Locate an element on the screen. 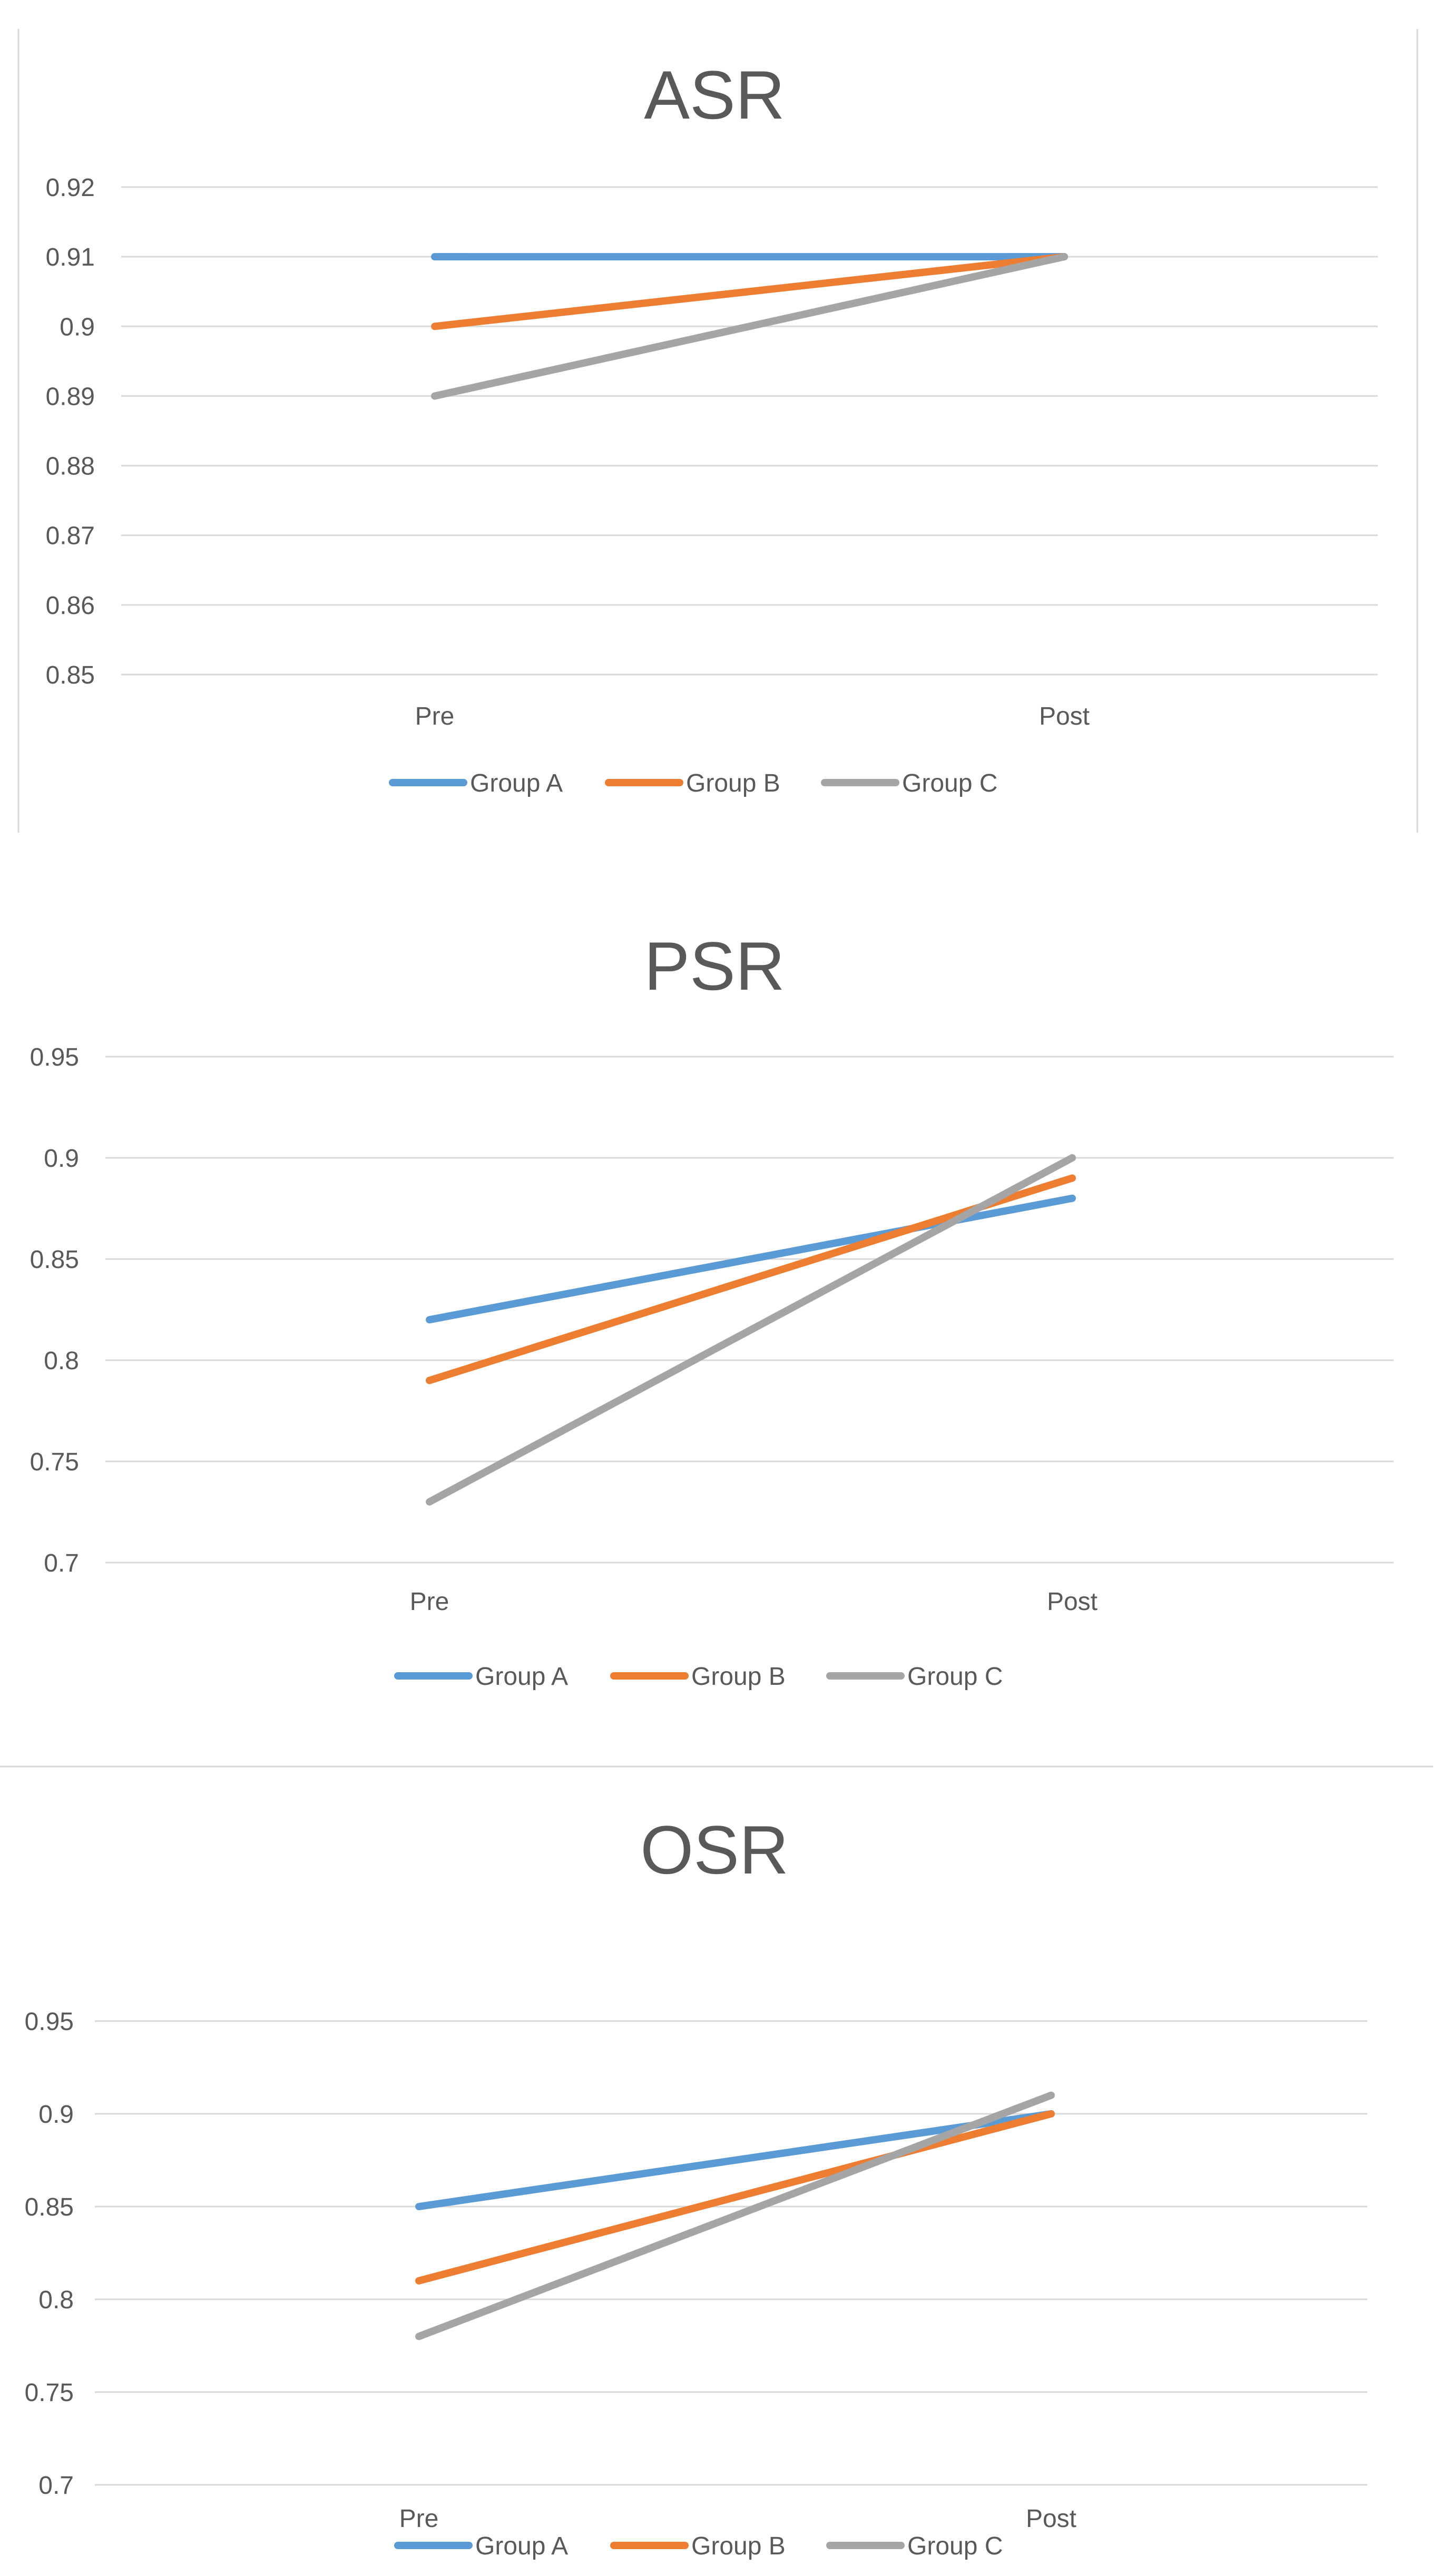 This screenshot has height=2576, width=1440. y-tick-label: 0.87 is located at coordinates (70, 536).